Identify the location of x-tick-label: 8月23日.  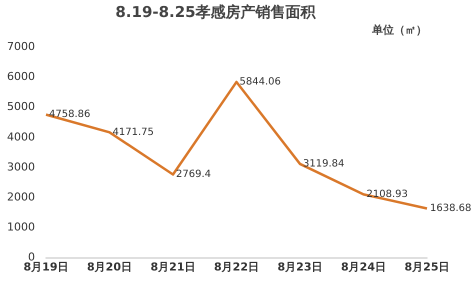
(300, 267).